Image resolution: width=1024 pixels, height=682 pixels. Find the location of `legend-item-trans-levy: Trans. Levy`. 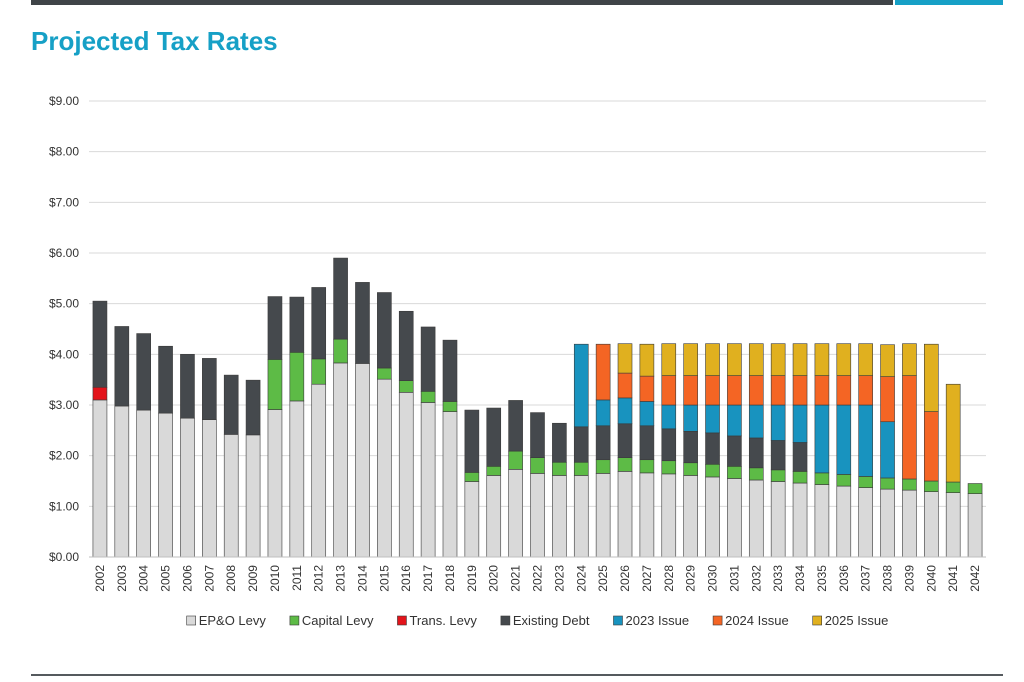

legend-item-trans-levy: Trans. Levy is located at coordinates (437, 620).